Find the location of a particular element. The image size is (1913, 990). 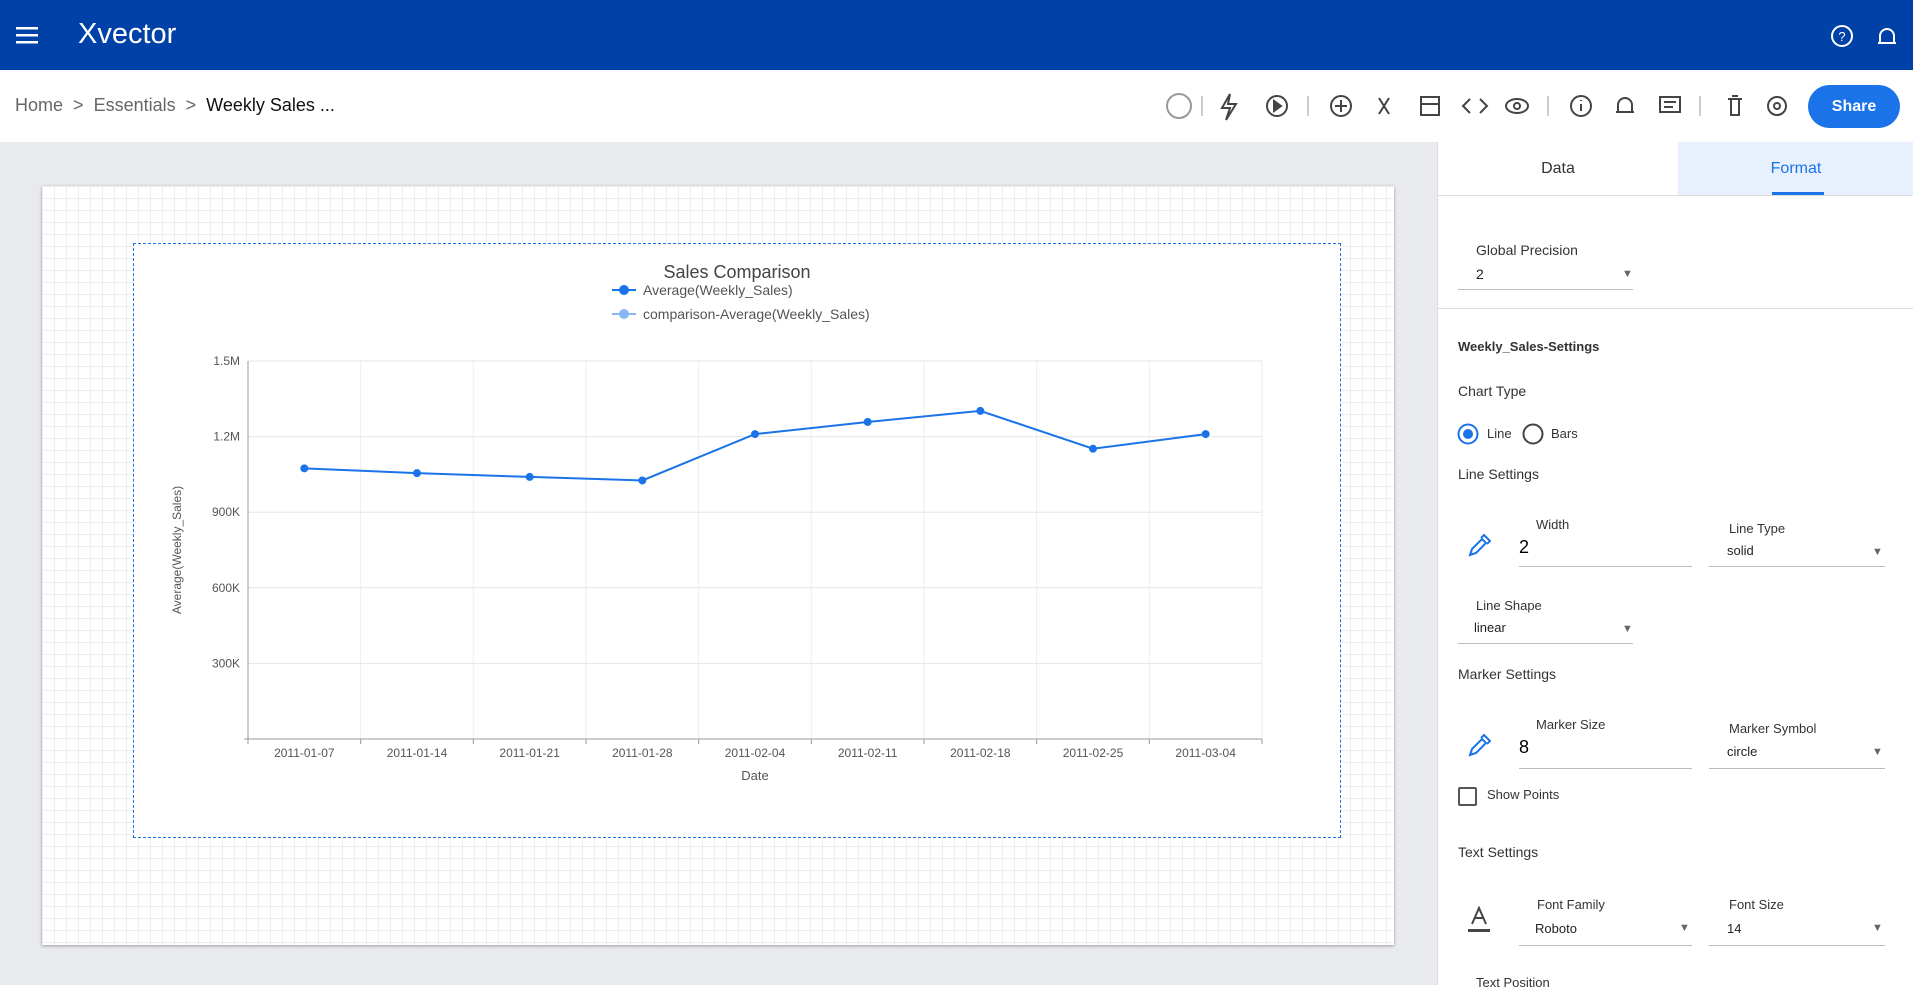

share-button: Share is located at coordinates (1854, 106).